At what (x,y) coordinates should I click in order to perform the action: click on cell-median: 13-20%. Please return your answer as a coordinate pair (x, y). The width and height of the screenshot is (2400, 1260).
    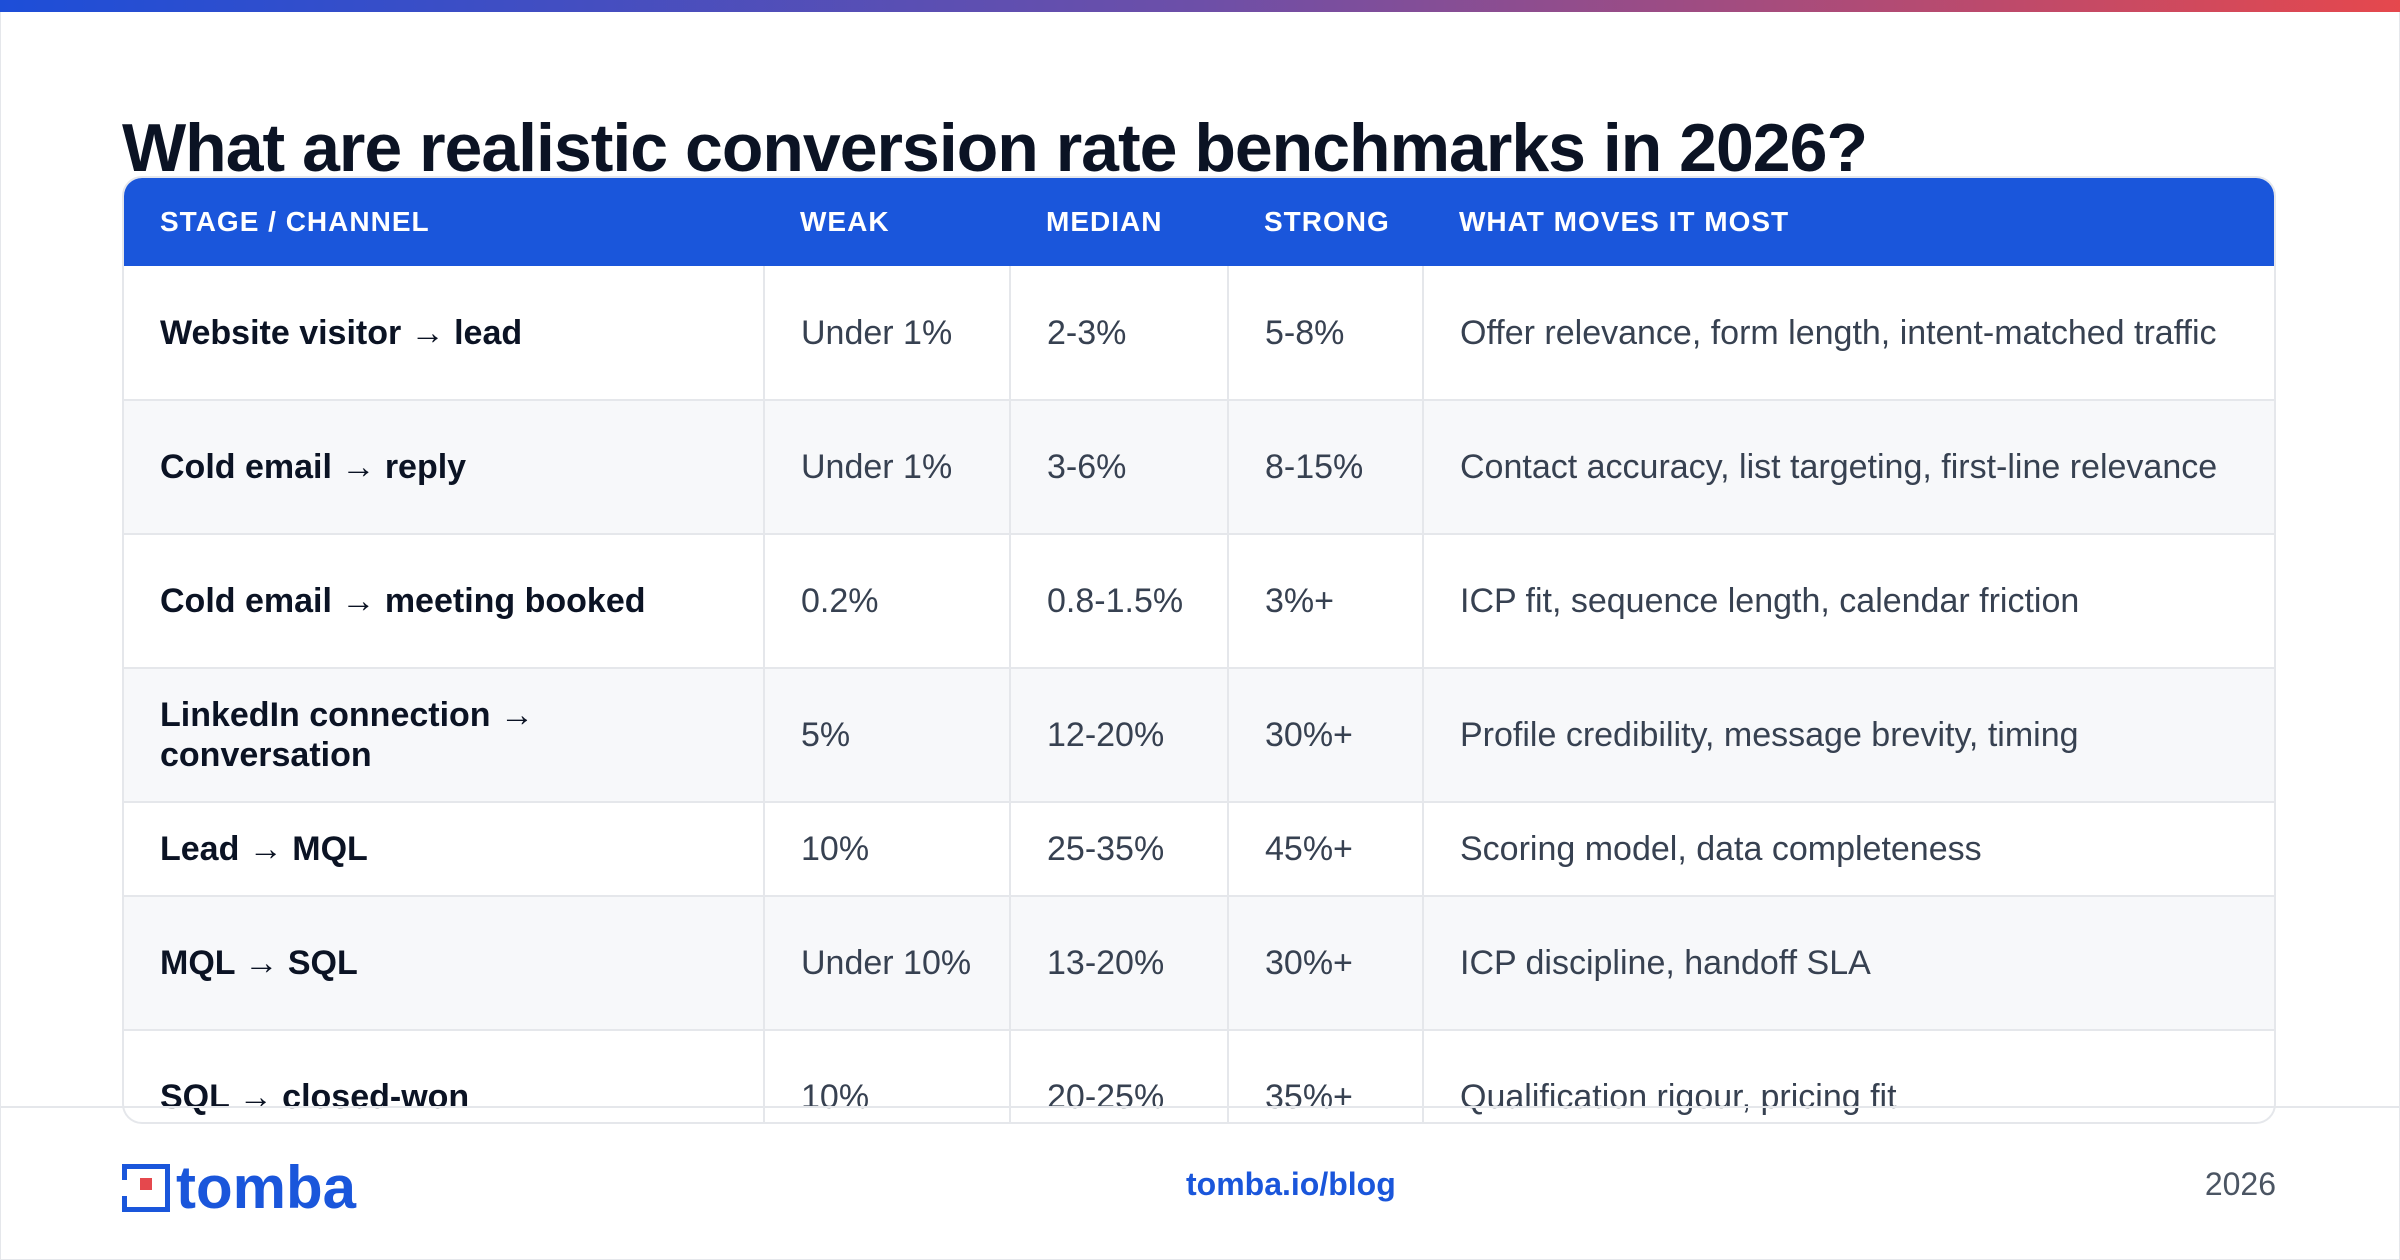
    Looking at the image, I should click on (1119, 963).